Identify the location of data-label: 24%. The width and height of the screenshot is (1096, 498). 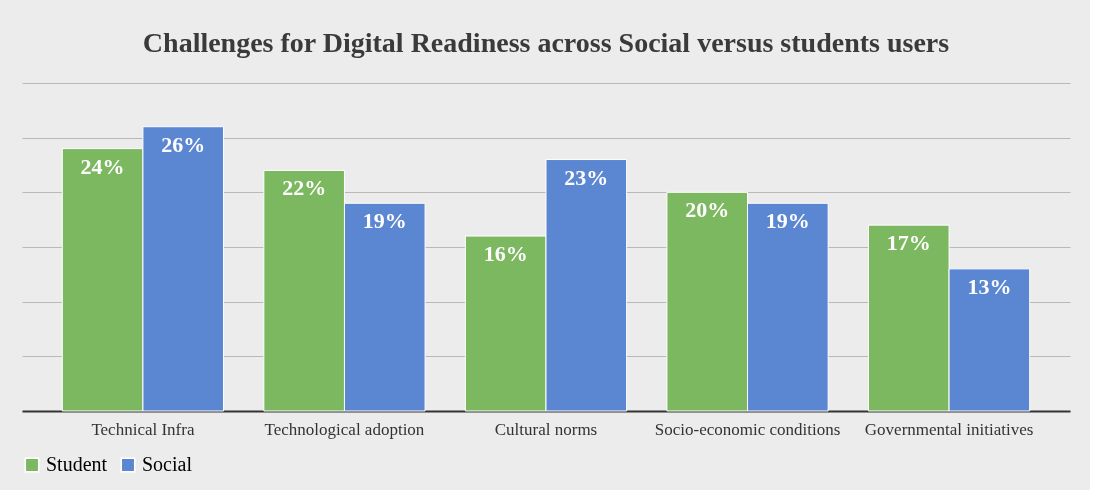
(102, 166).